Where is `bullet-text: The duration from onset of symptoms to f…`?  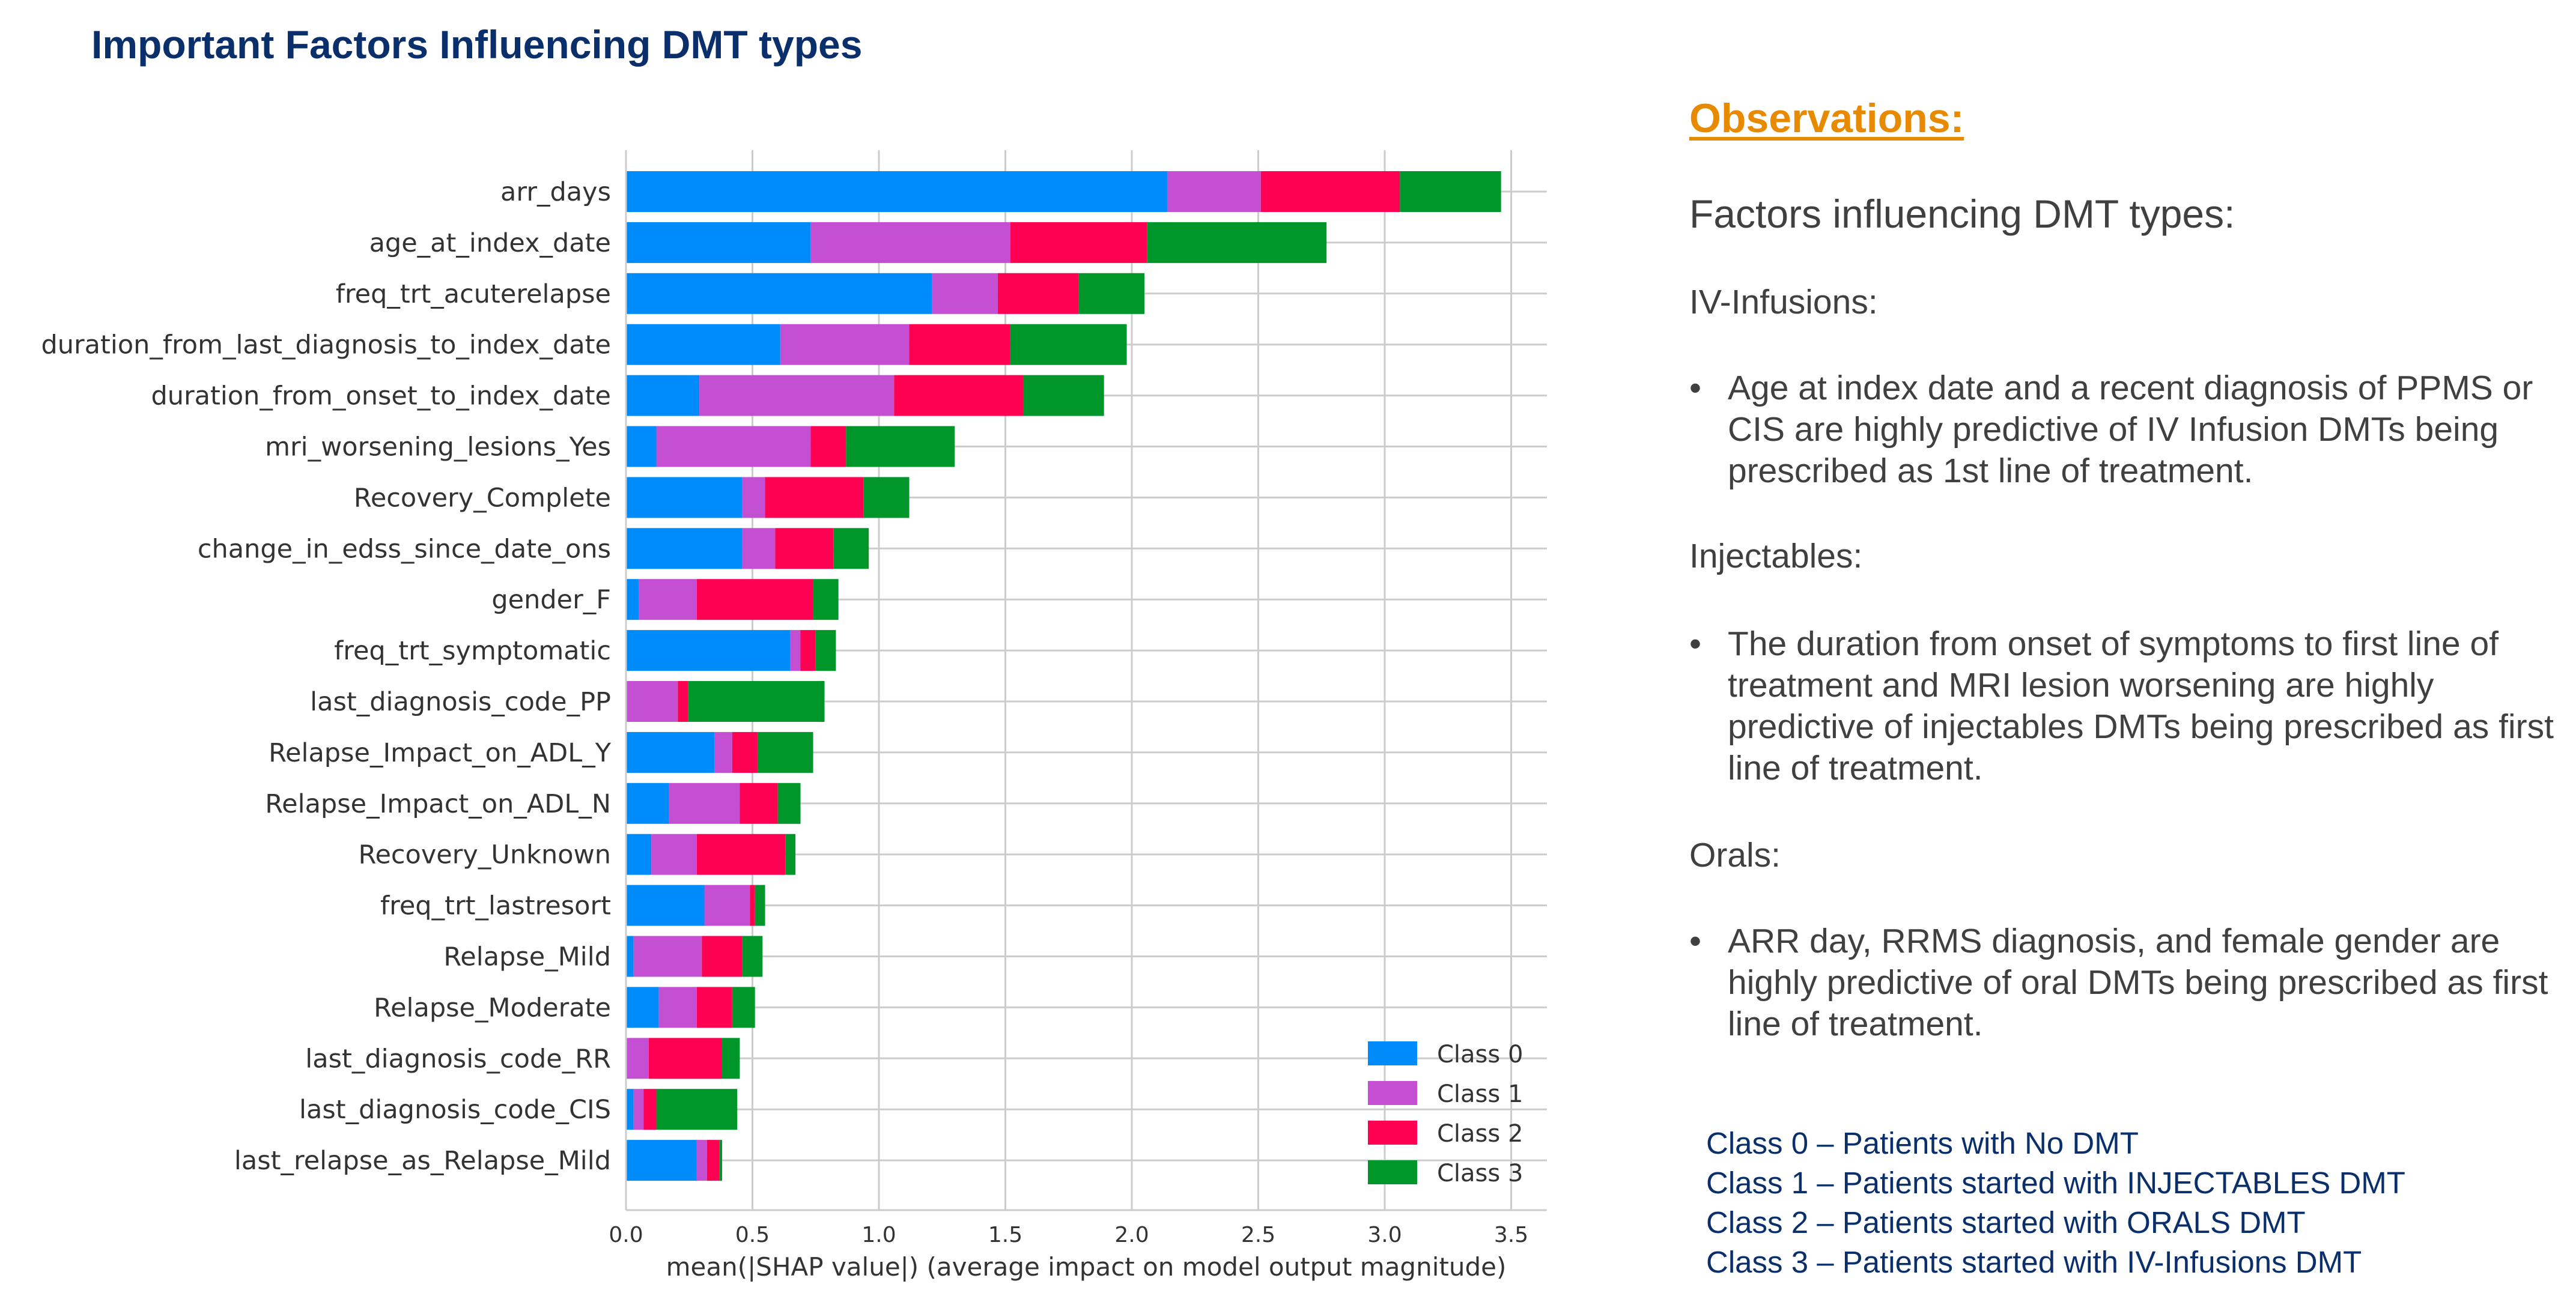 bullet-text: The duration from onset of symptoms to f… is located at coordinates (2141, 706).